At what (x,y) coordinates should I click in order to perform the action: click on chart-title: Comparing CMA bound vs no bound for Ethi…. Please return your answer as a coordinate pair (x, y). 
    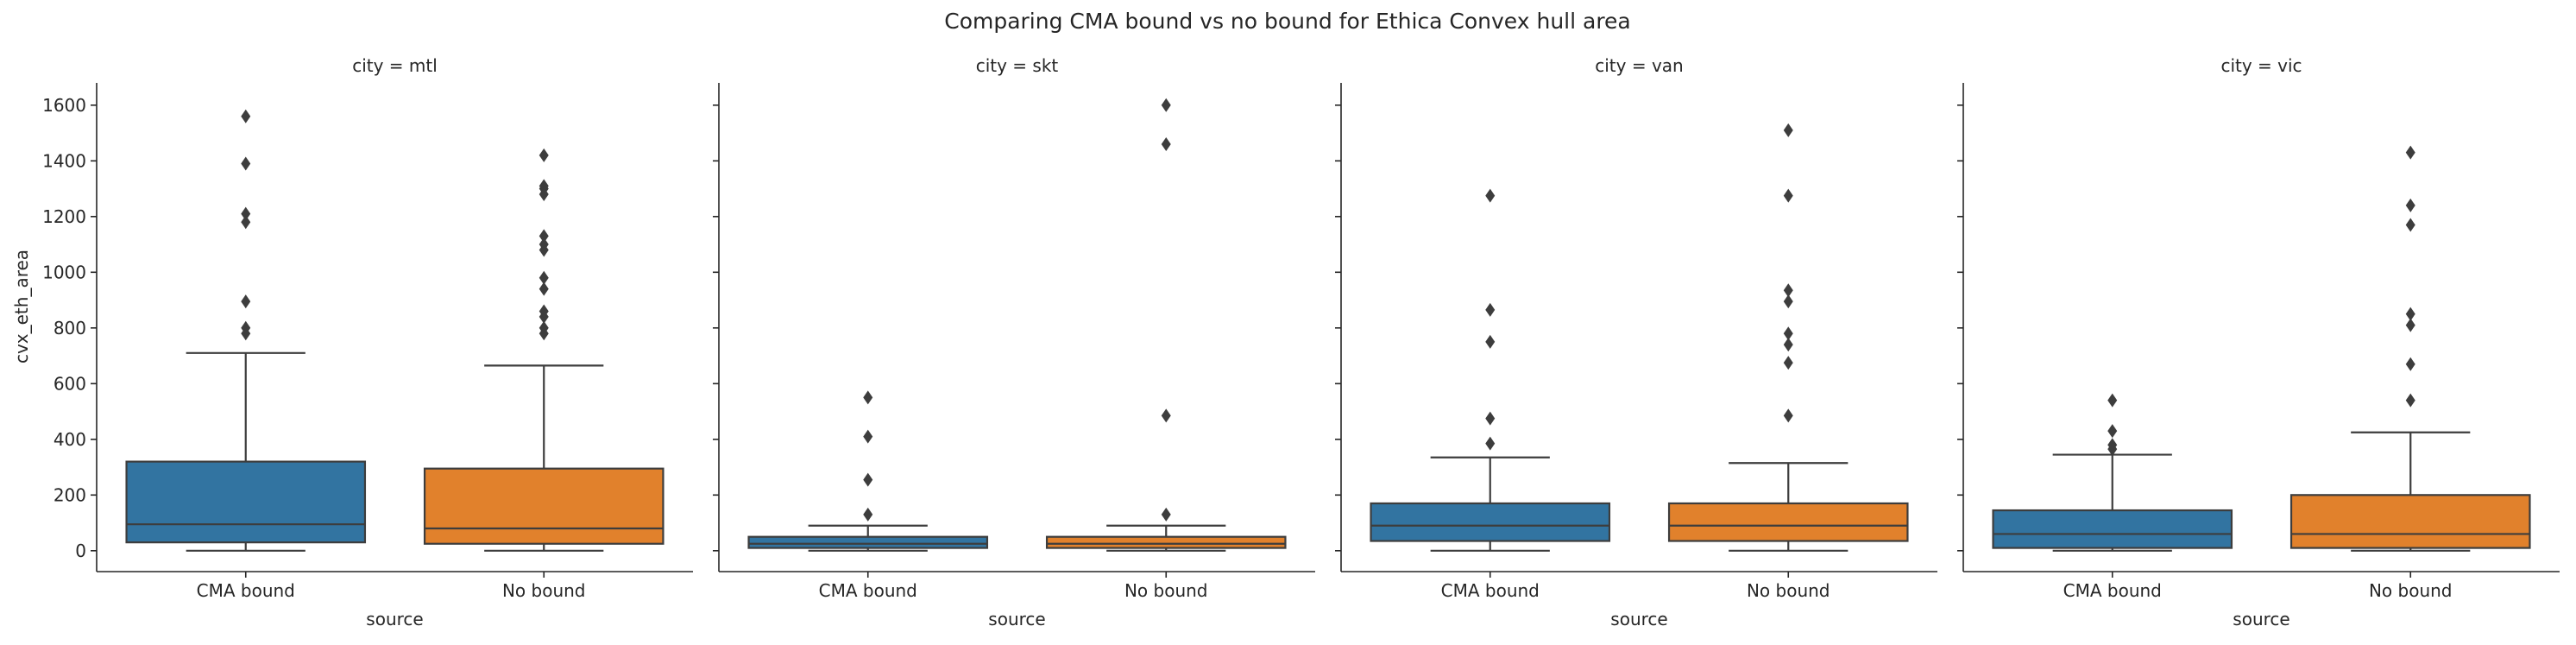
    Looking at the image, I should click on (1287, 21).